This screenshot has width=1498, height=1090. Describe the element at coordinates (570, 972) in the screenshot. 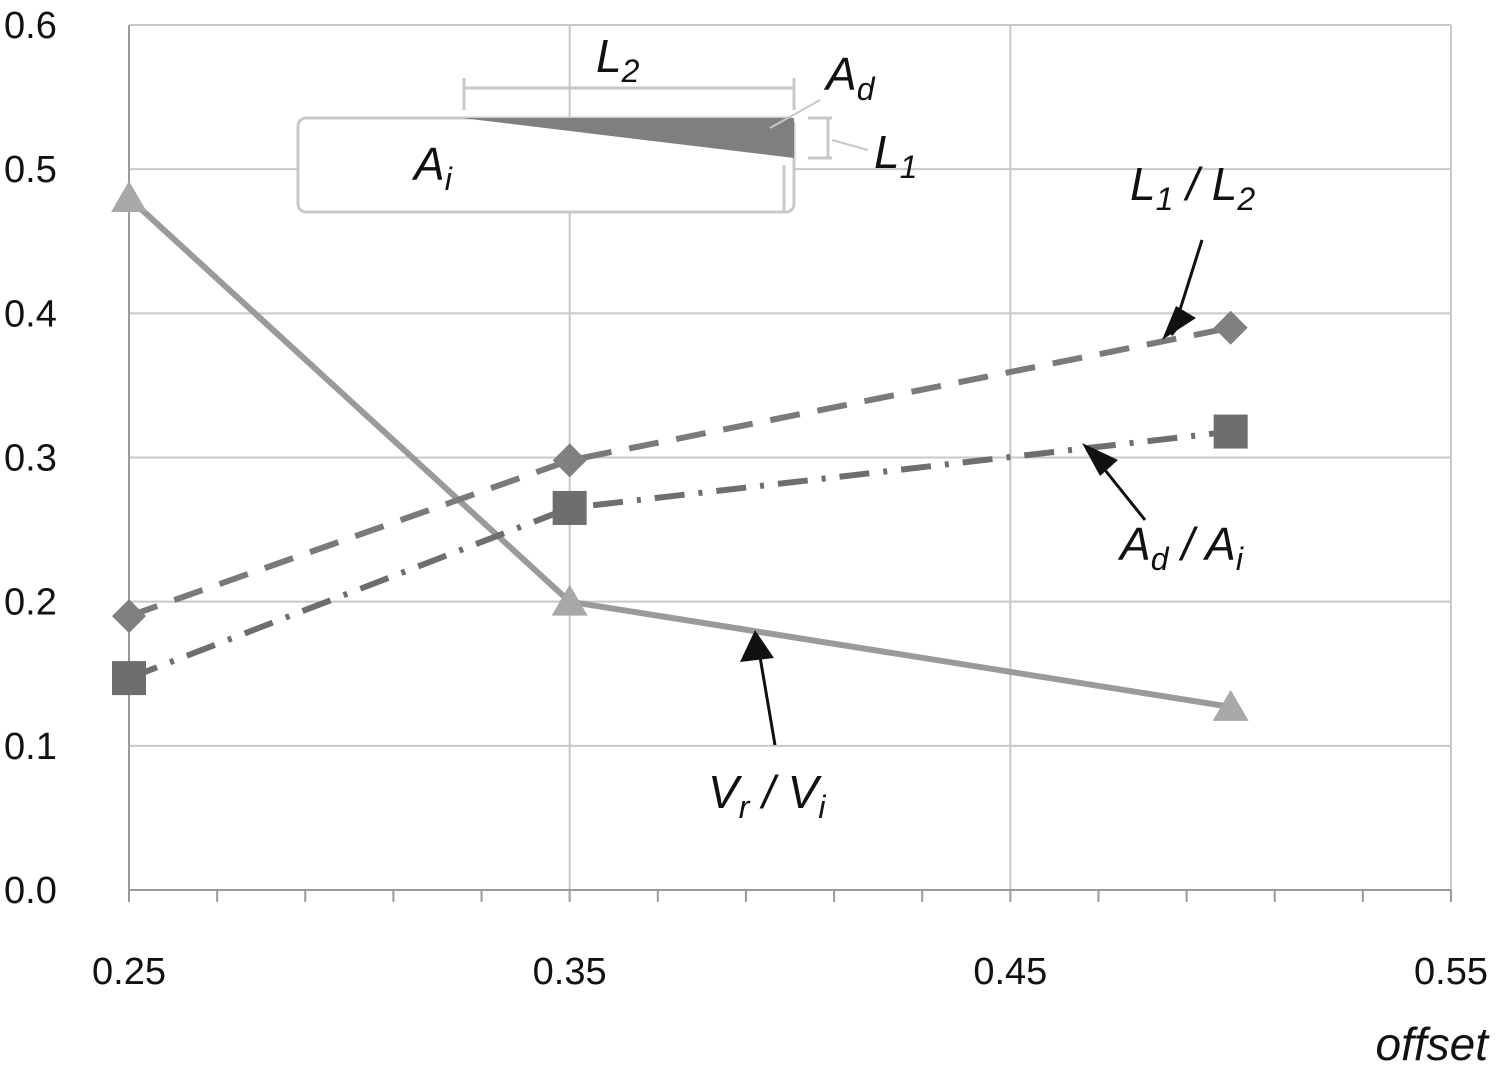

I see `x-tick-label: 0.35` at that location.